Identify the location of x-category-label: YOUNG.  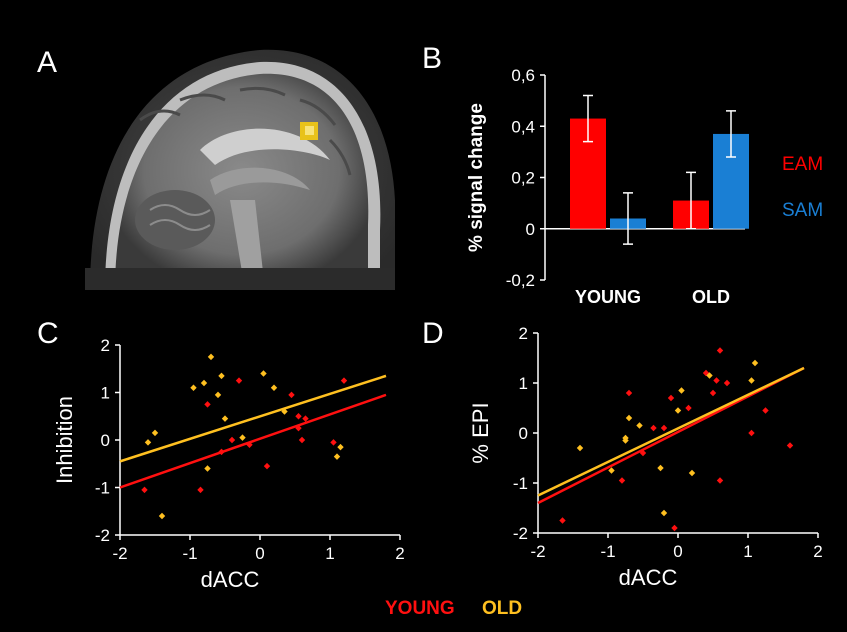
(608, 297).